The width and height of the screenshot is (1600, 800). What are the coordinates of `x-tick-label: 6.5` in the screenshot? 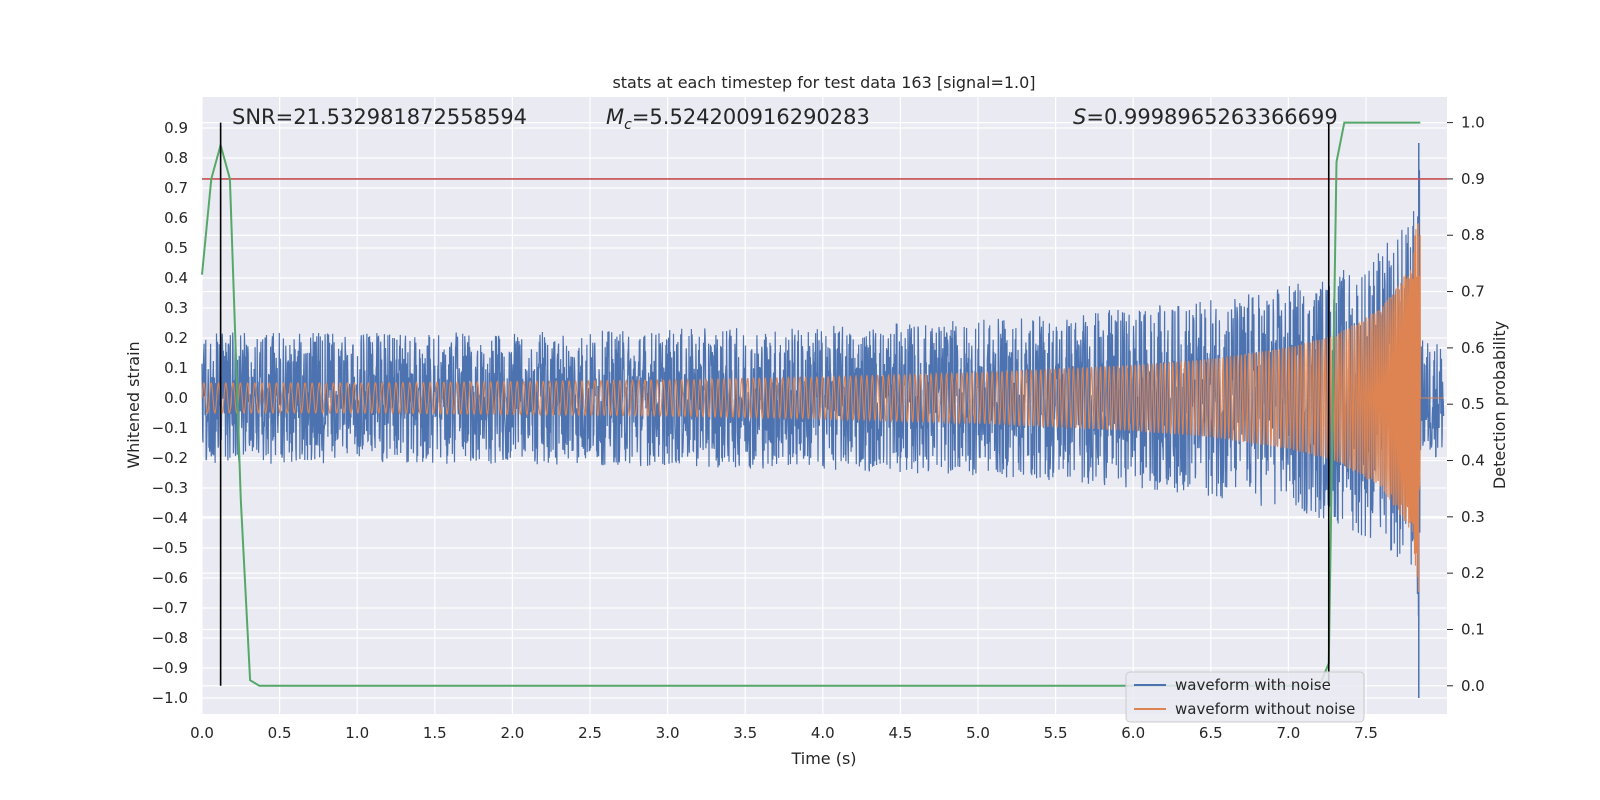 It's located at (1211, 733).